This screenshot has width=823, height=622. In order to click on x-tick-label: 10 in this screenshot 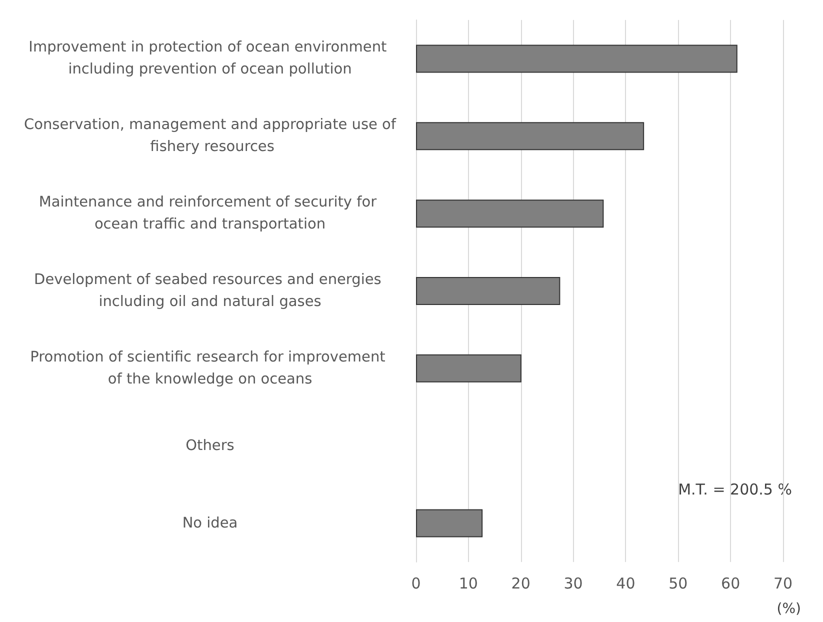, I will do `click(468, 583)`.